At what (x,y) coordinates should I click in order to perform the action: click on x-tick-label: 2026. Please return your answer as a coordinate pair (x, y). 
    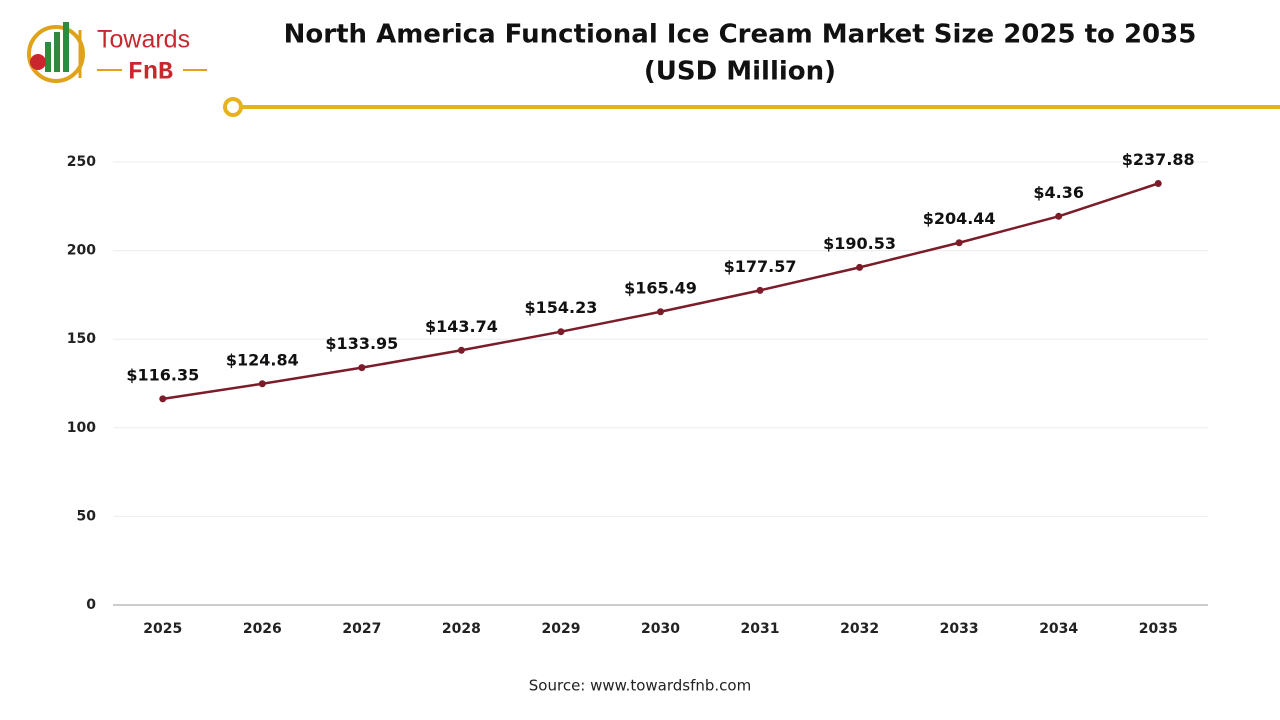
    Looking at the image, I should click on (262, 629).